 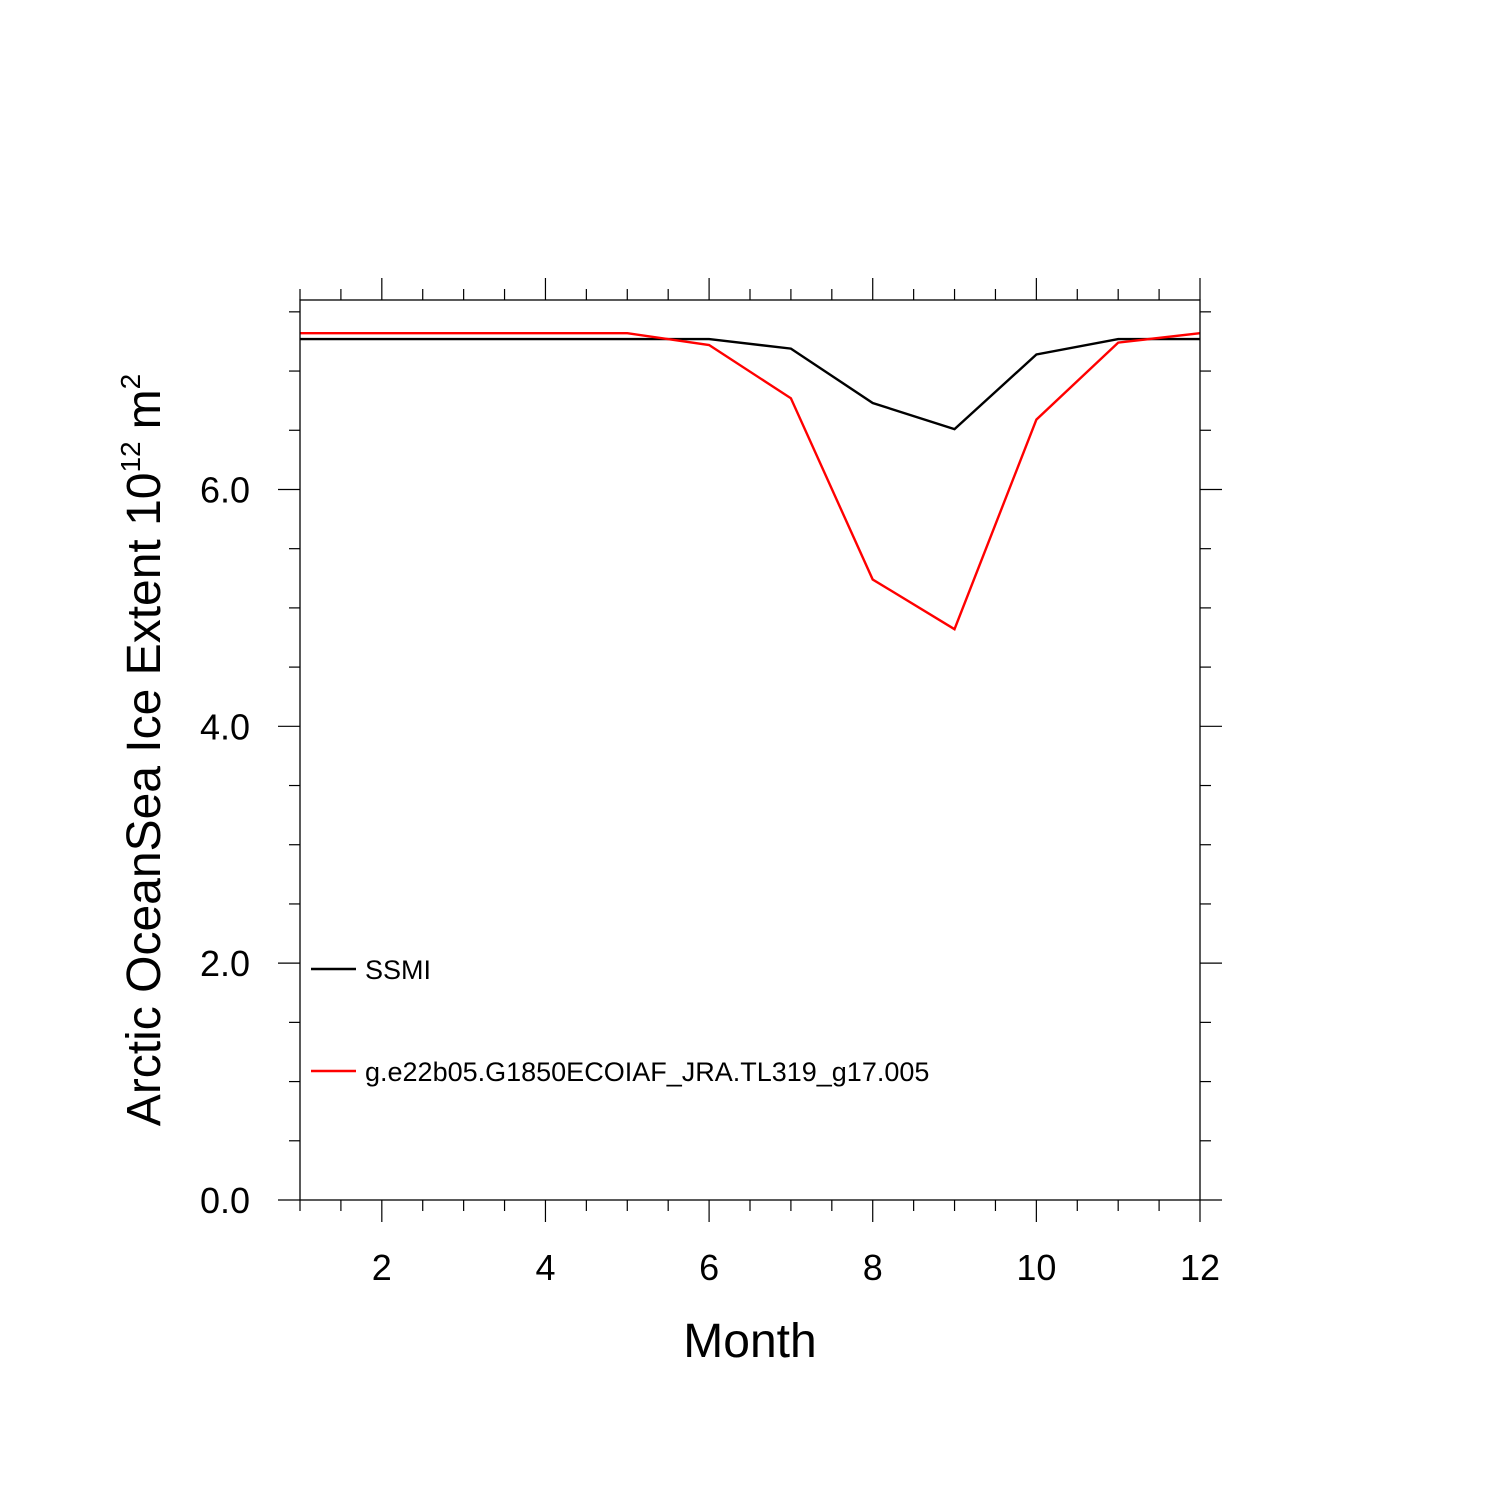 I want to click on x-tick-label: 4, so click(x=545, y=1267).